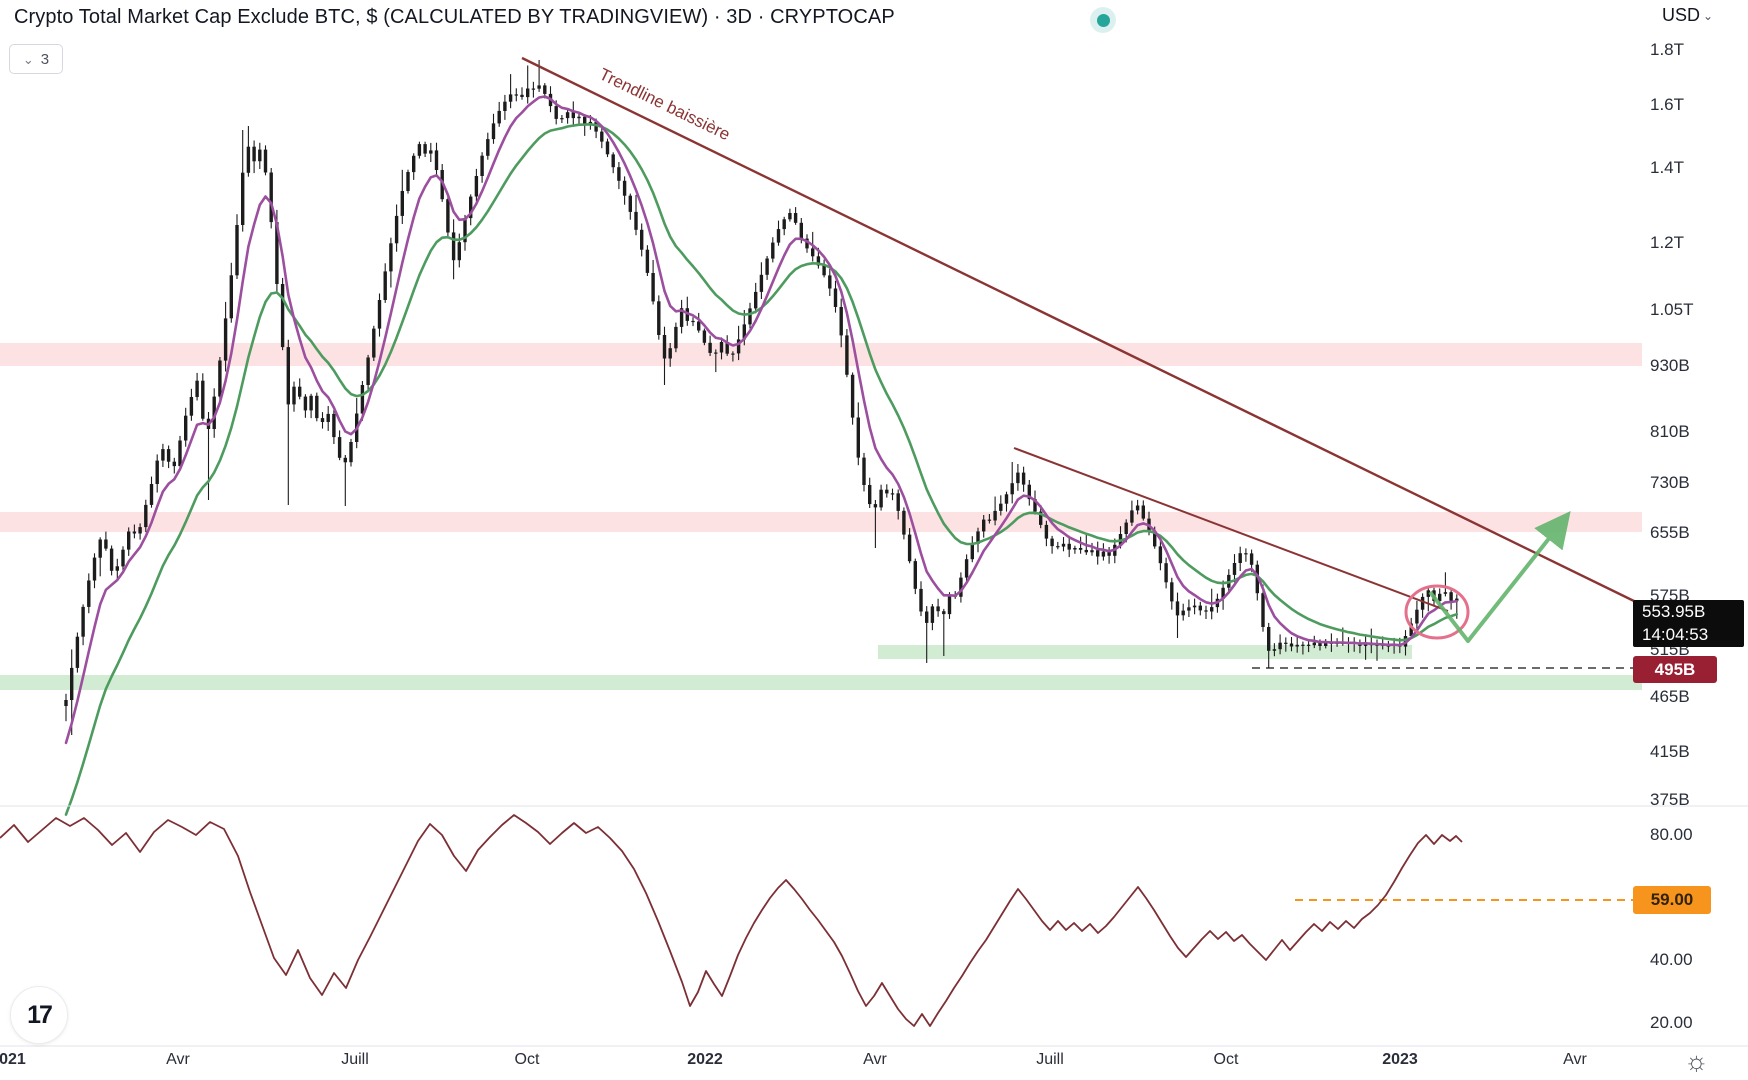 Image resolution: width=1748 pixels, height=1080 pixels. Describe the element at coordinates (13, 1059) in the screenshot. I see `time-tick: 2021` at that location.